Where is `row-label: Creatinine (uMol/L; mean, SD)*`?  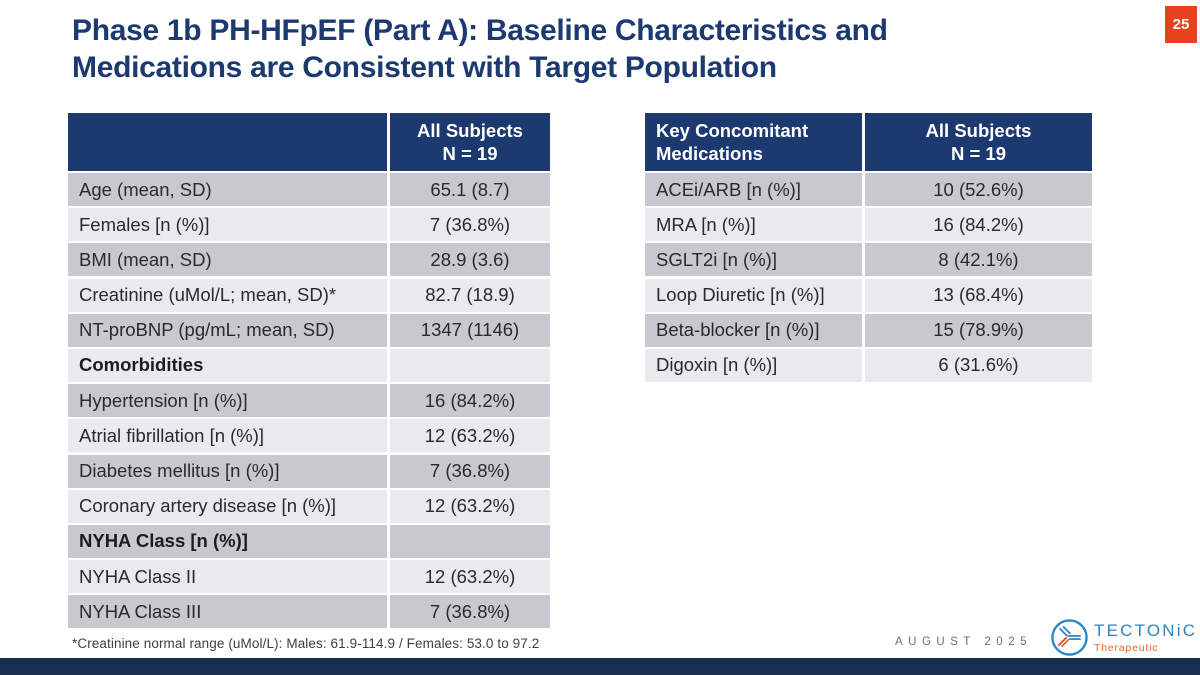 row-label: Creatinine (uMol/L; mean, SD)* is located at coordinates (227, 295).